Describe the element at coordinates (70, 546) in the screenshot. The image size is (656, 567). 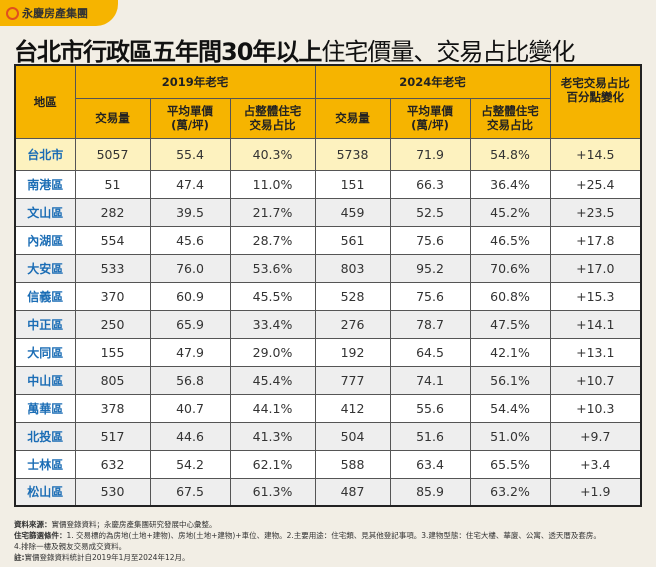
I see `filter-text-2: 4.排除一樓及親友交易成交資料。` at that location.